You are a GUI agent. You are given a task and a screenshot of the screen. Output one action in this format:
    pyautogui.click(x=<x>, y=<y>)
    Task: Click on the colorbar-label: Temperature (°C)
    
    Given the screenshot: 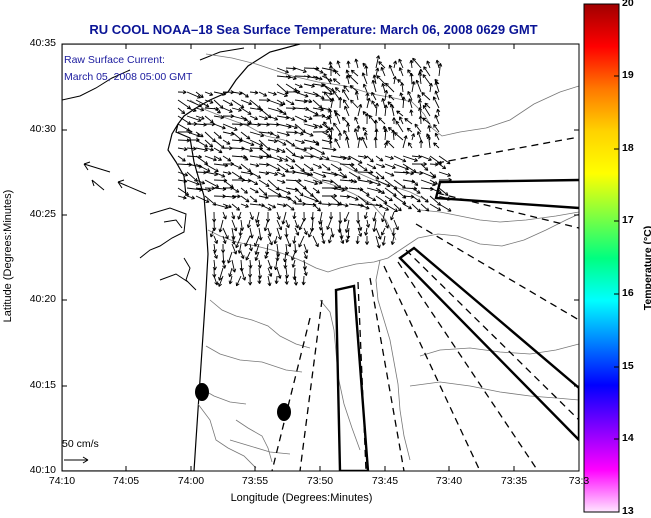 What is the action you would take?
    pyautogui.click(x=646, y=268)
    